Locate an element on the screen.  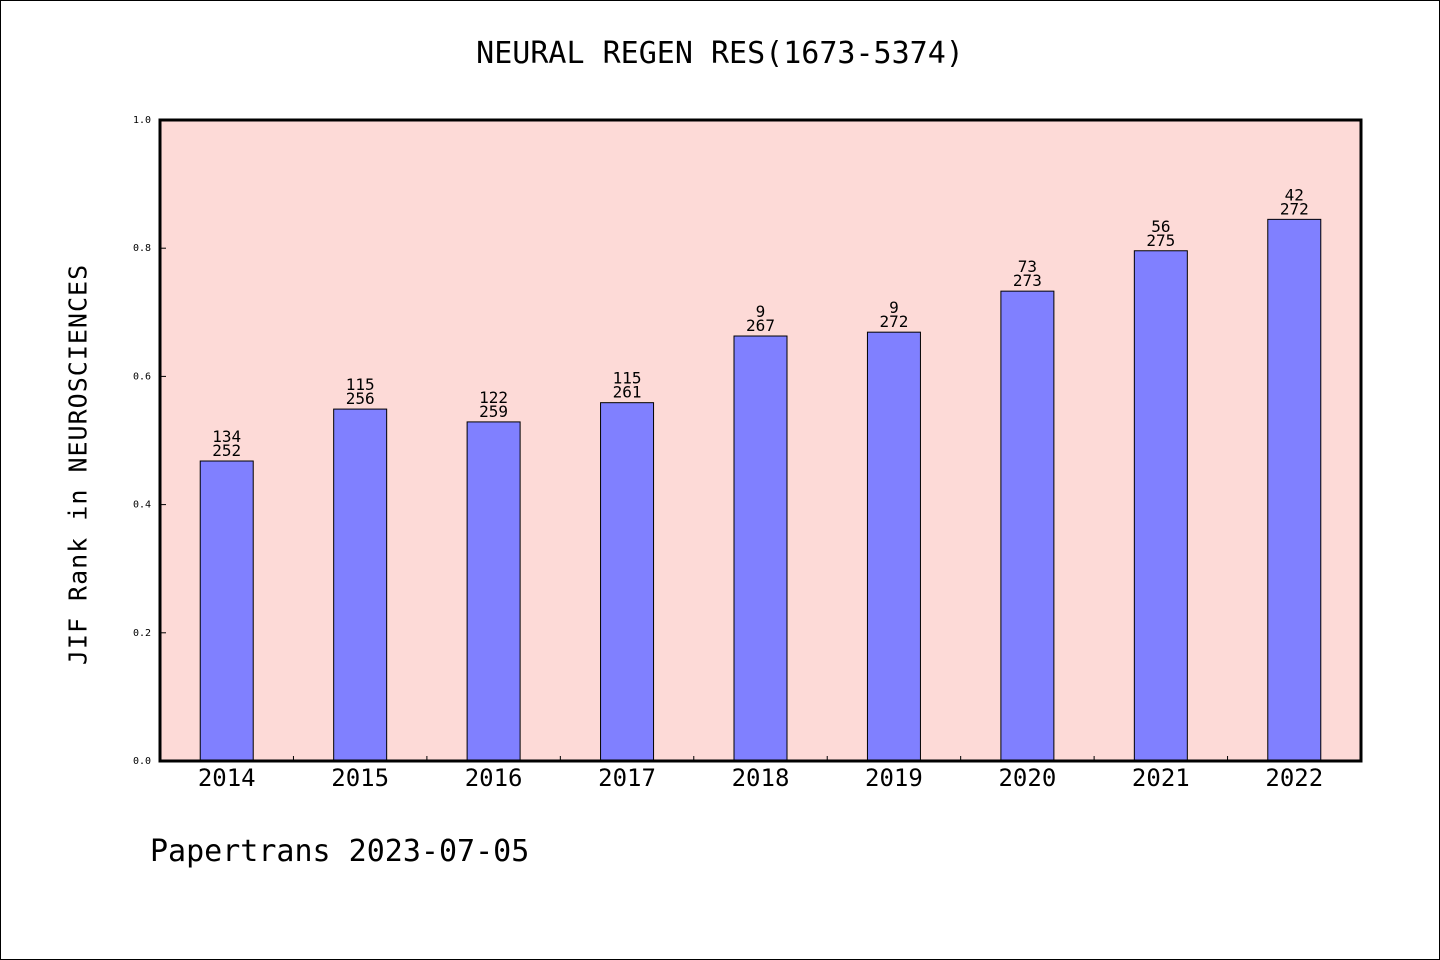
x-tick-label-2018: 2018 is located at coordinates (761, 778).